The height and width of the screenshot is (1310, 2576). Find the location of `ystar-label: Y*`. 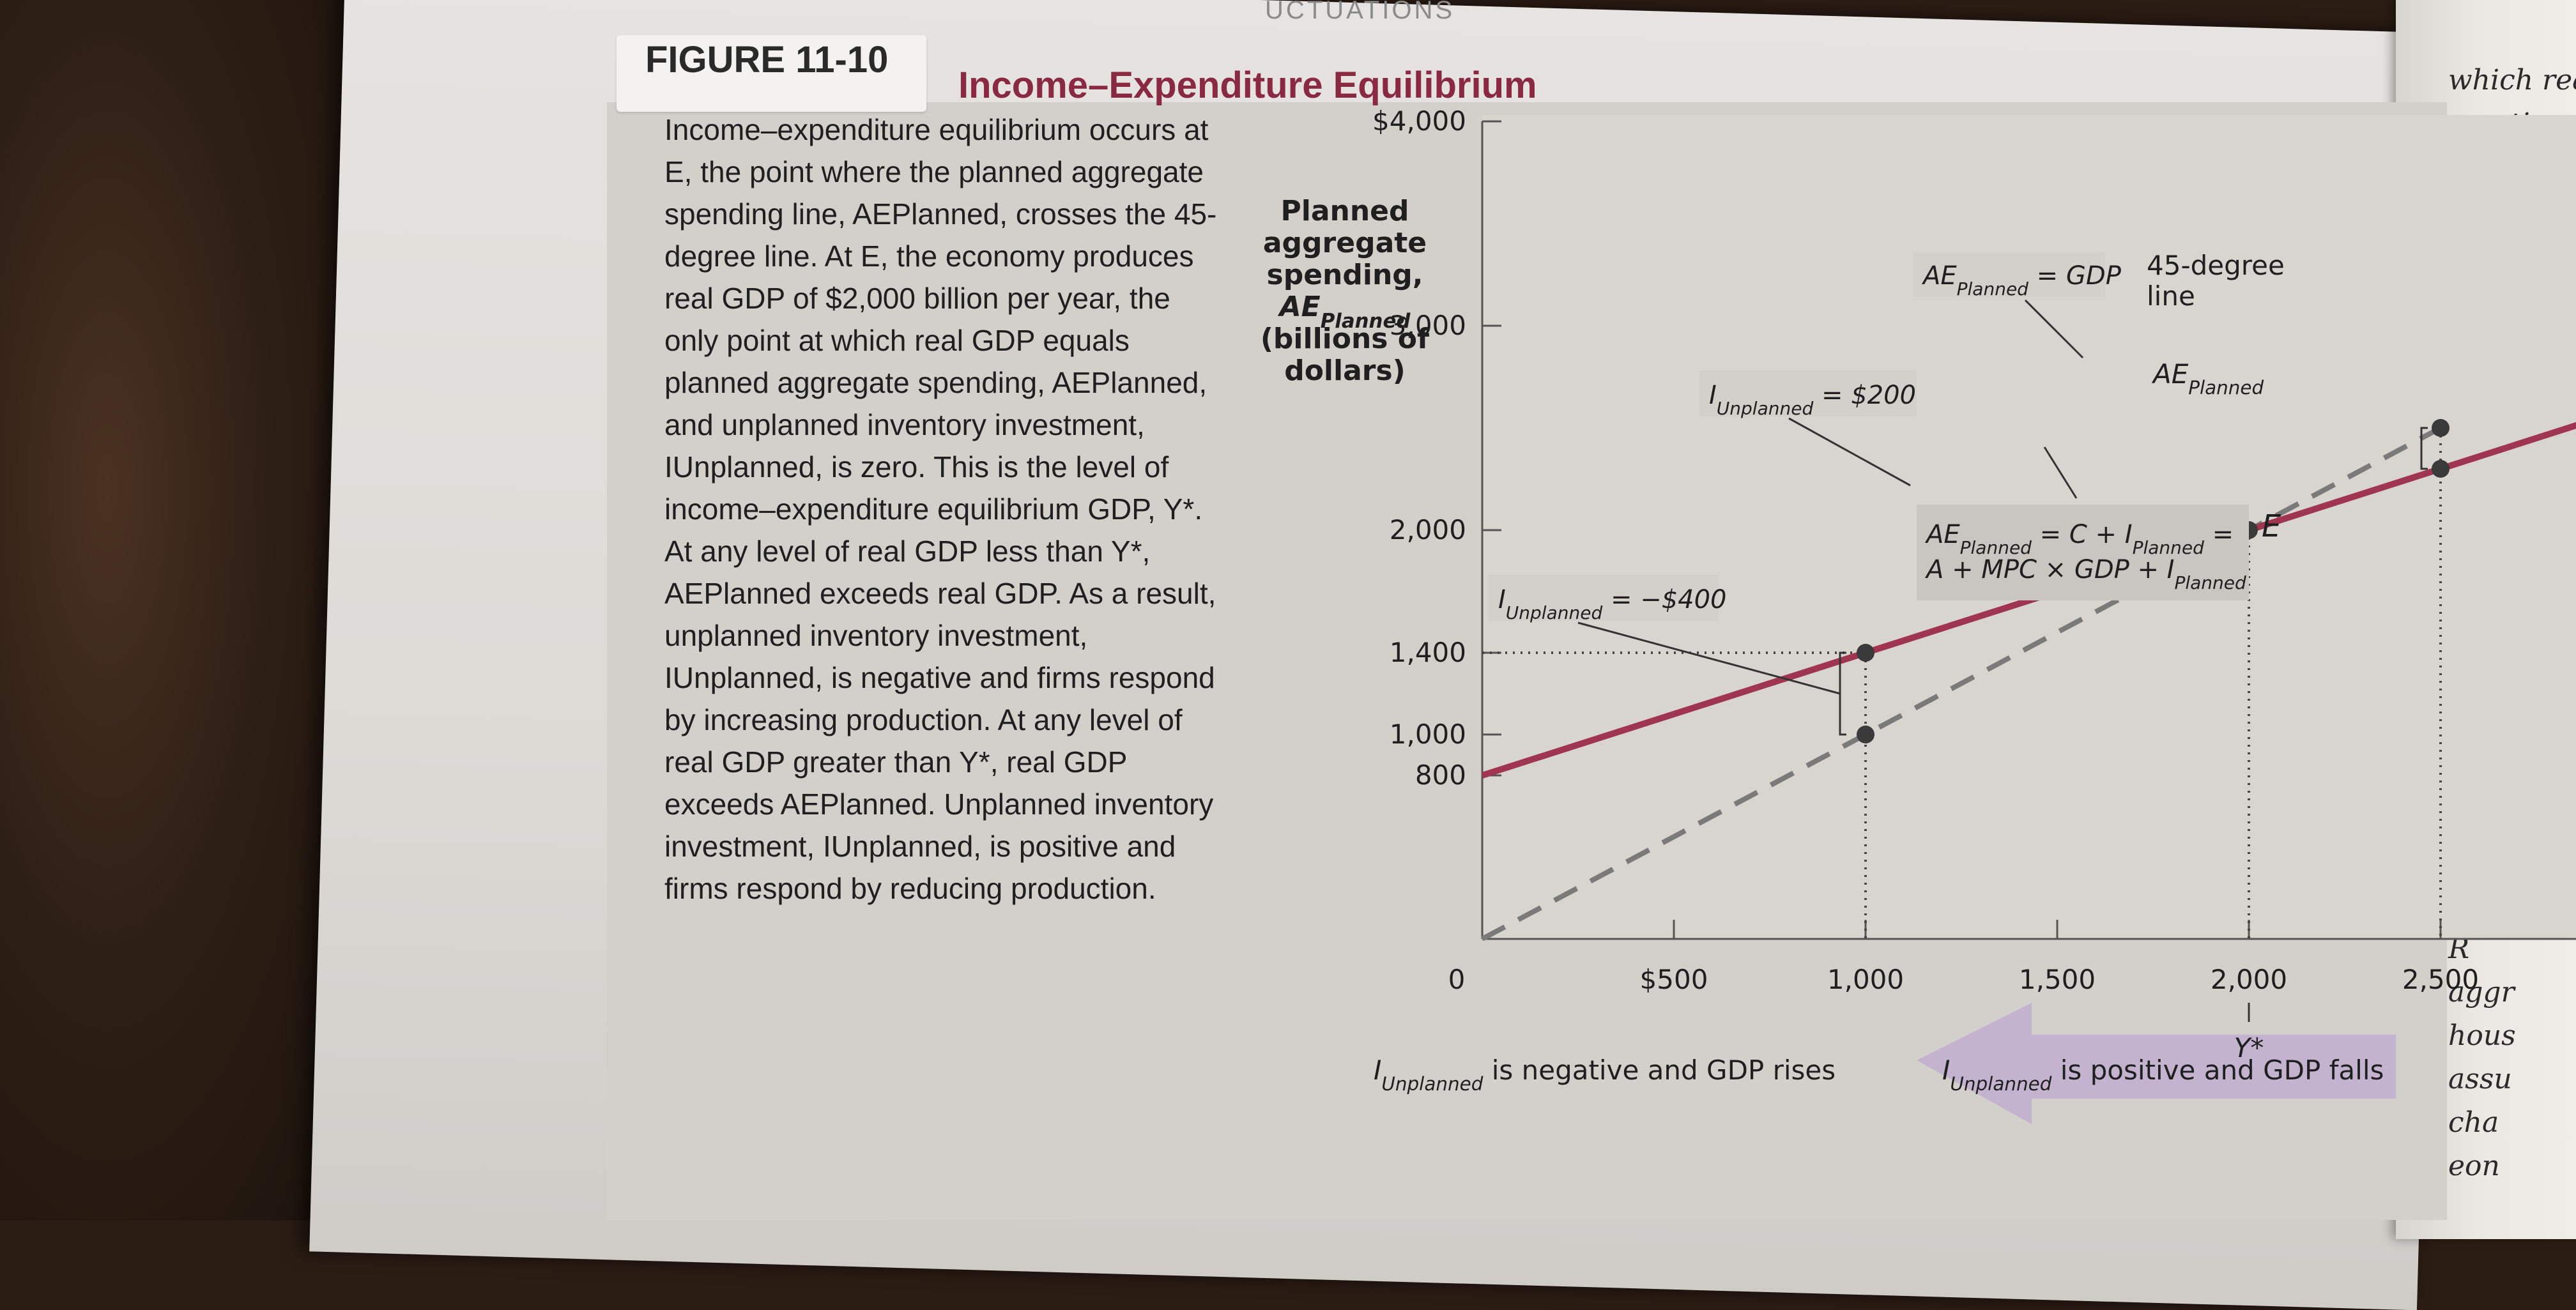

ystar-label: Y* is located at coordinates (2249, 1047).